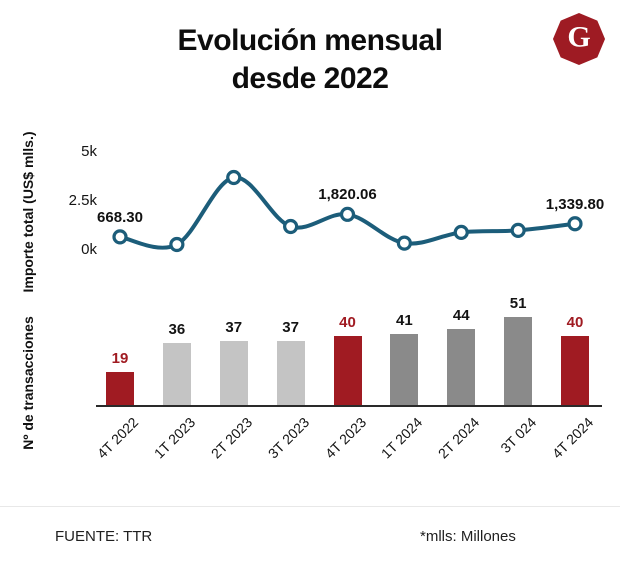  Describe the element at coordinates (89, 151) in the screenshot. I see `y-tick-label: 5k` at that location.